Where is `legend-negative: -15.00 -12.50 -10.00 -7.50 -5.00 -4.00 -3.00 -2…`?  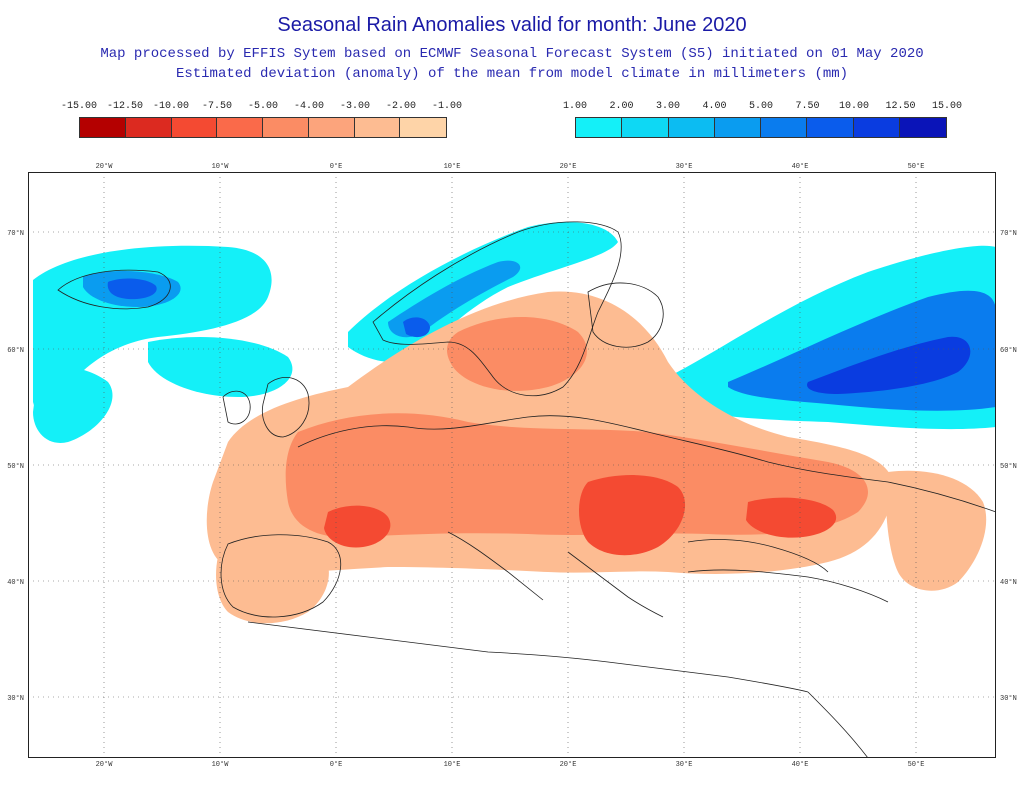
legend-negative: -15.00 -12.50 -10.00 -7.50 -5.00 -4.00 -3.00 -2… is located at coordinates (261, 121).